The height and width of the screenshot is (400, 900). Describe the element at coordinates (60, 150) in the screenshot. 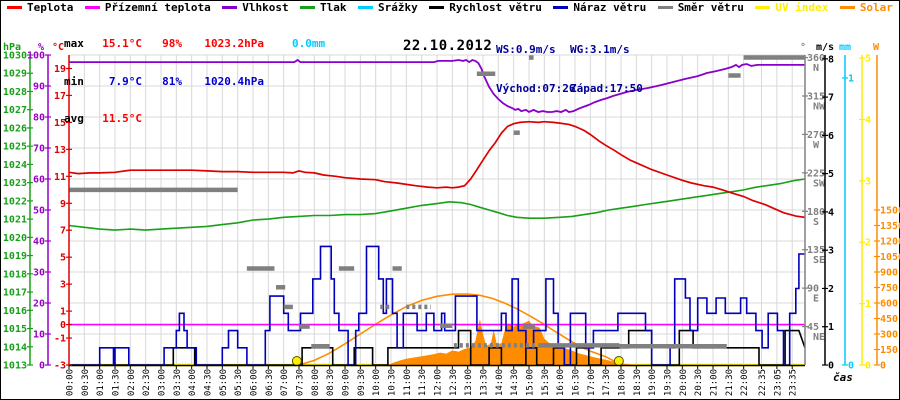

I see `y-axis-degC-tick-label: 13` at that location.